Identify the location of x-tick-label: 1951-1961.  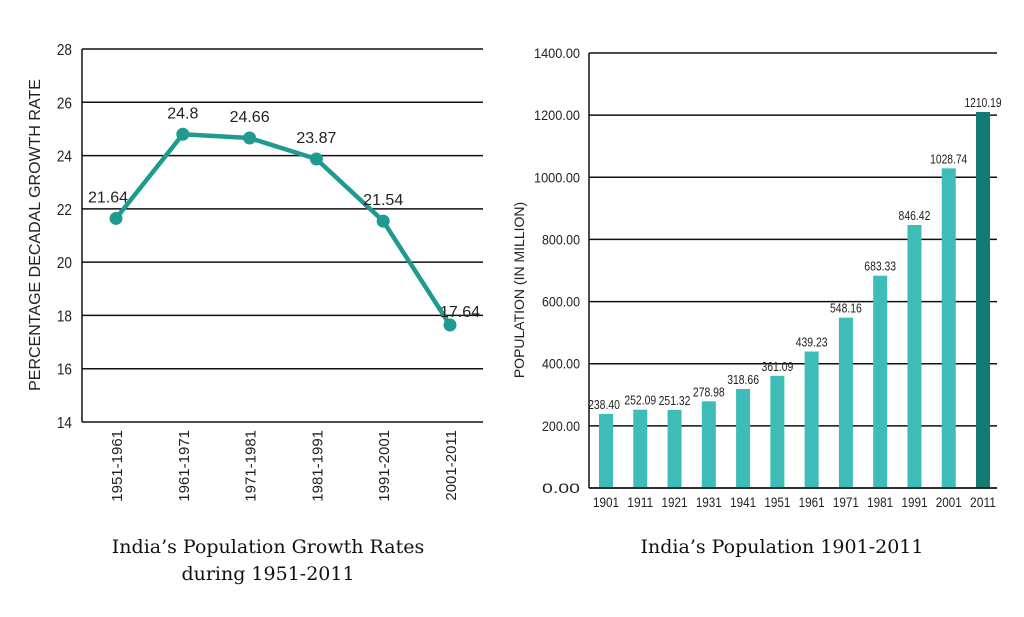
(117, 466).